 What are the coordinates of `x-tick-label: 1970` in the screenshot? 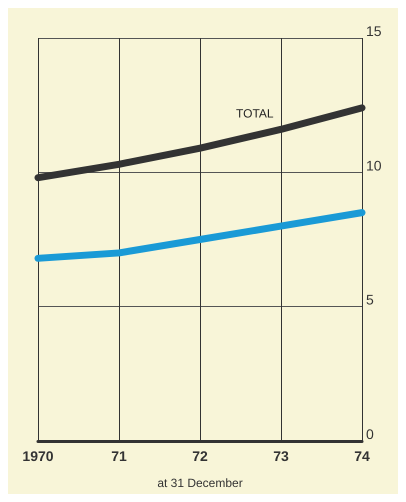 It's located at (38, 456).